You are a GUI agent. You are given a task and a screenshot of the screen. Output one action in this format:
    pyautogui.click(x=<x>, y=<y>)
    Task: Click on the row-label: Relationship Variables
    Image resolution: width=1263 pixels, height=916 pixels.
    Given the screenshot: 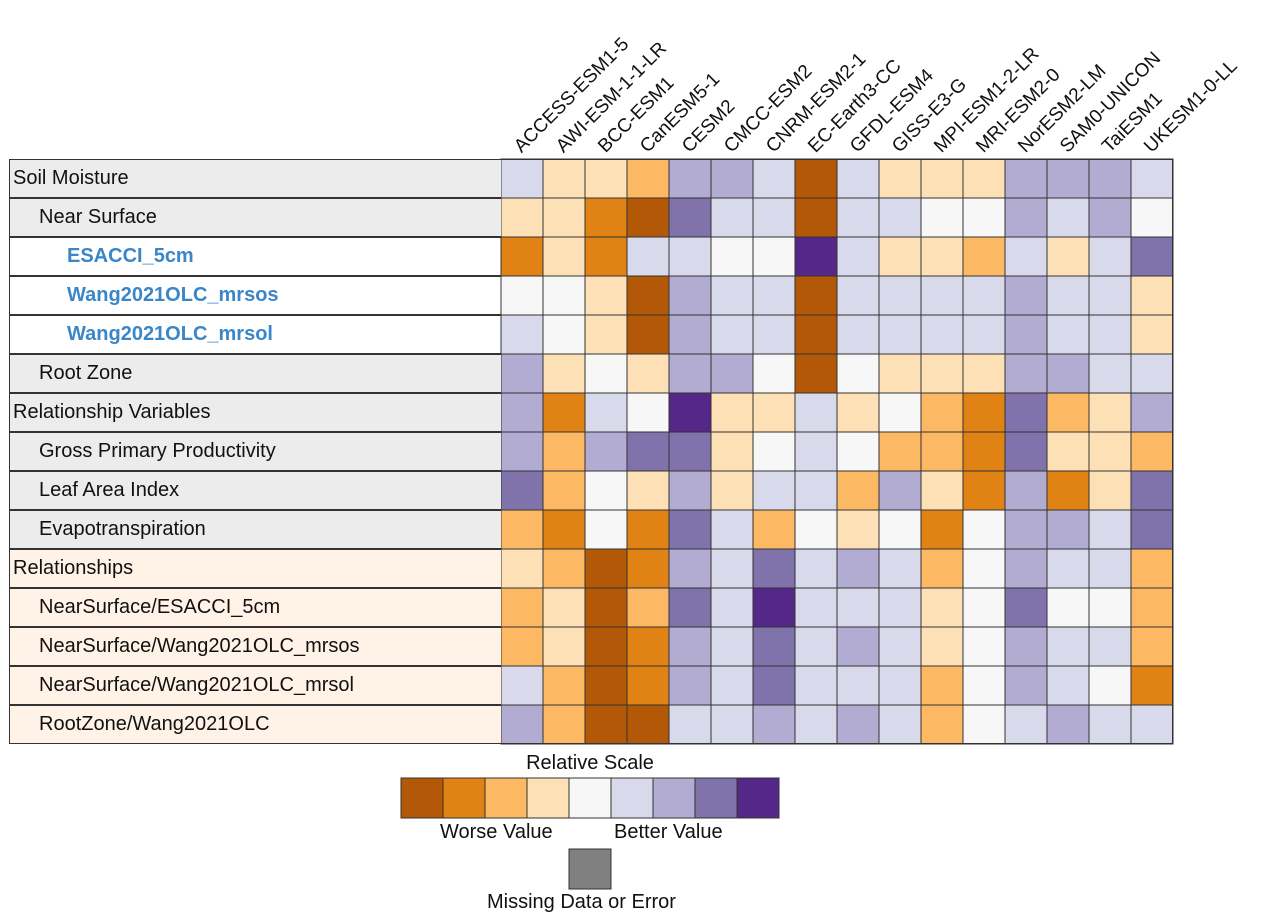 What is the action you would take?
    pyautogui.click(x=255, y=412)
    